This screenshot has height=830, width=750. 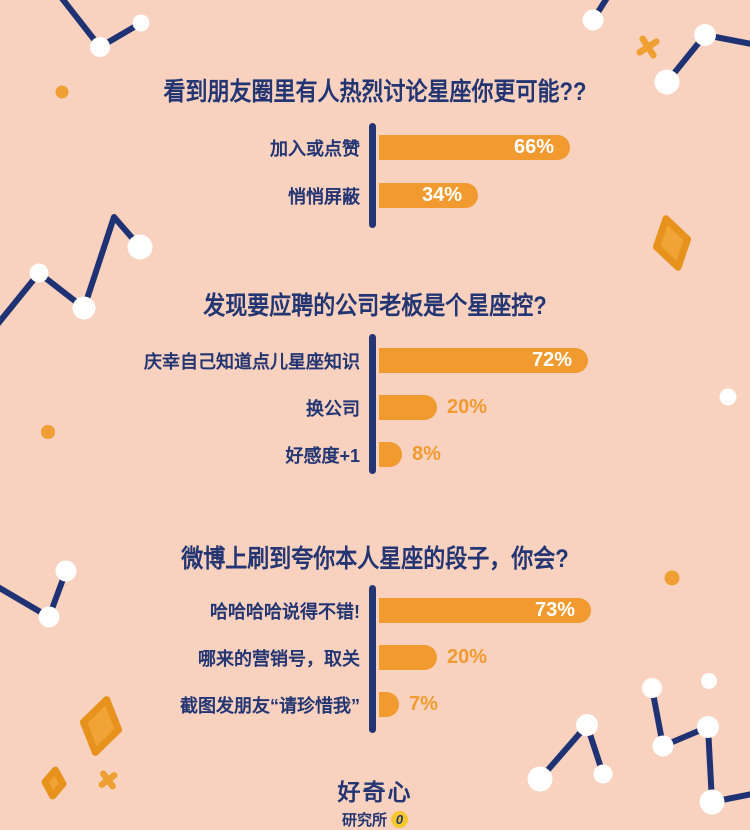 What do you see at coordinates (375, 559) in the screenshot?
I see `chart-title: 微博上刷到夸你本人星座的段子，你会?` at bounding box center [375, 559].